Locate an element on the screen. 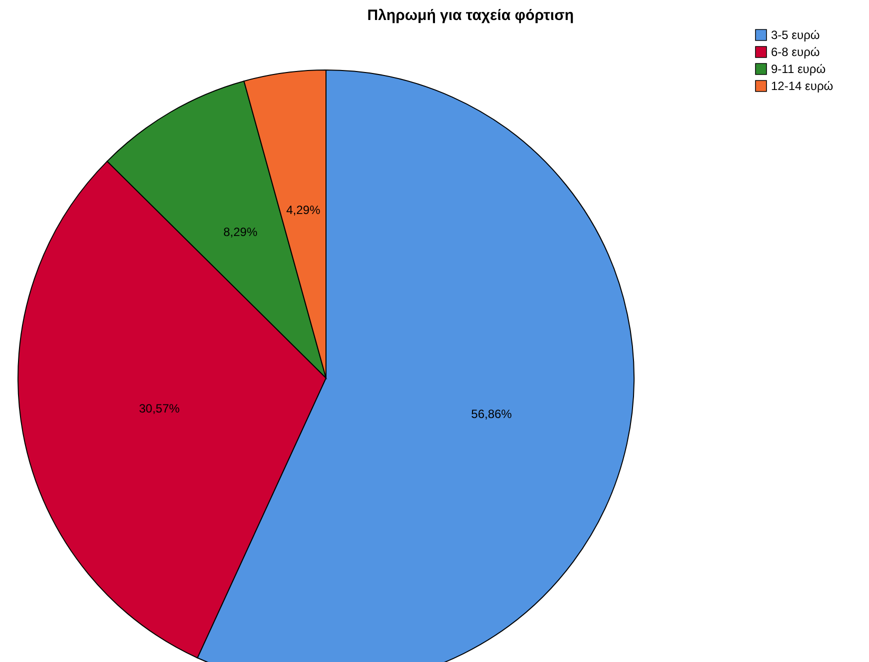 The image size is (869, 662). legend-label: 3-5 ευρώ is located at coordinates (795, 35).